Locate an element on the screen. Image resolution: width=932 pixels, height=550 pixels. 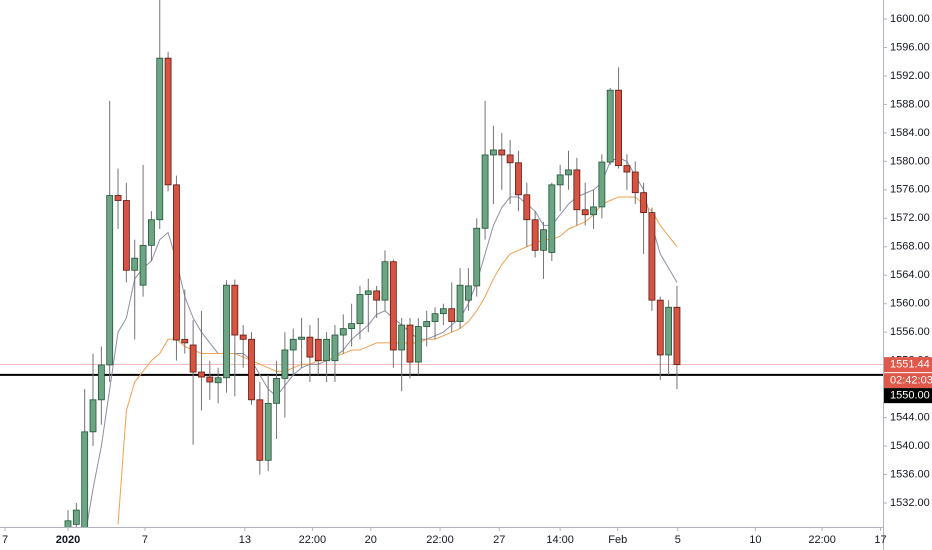
y-tick-label: 1580.00 is located at coordinates (910, 161).